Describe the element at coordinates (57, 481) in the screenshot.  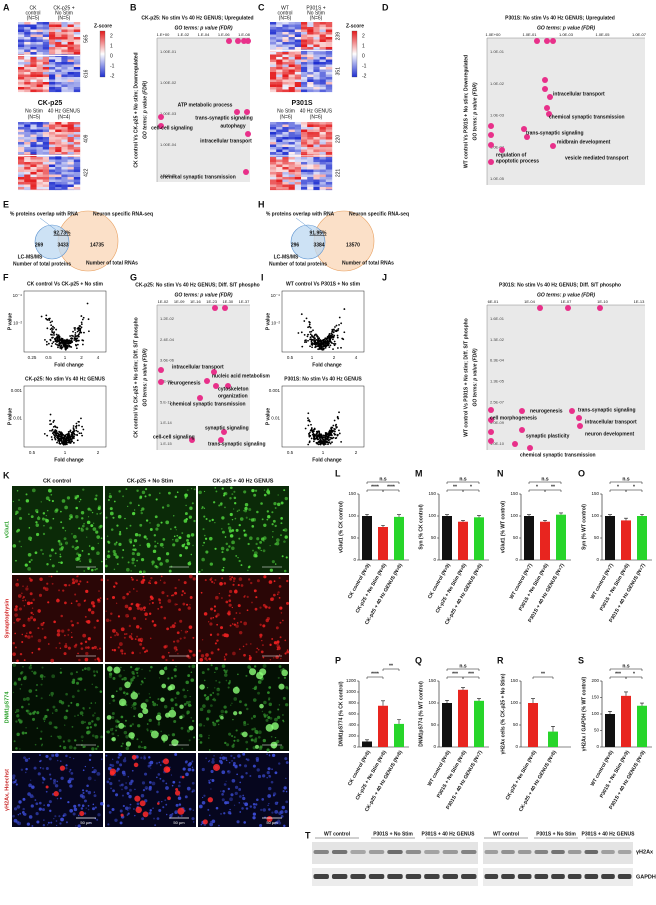
I see `label: CK control` at that location.